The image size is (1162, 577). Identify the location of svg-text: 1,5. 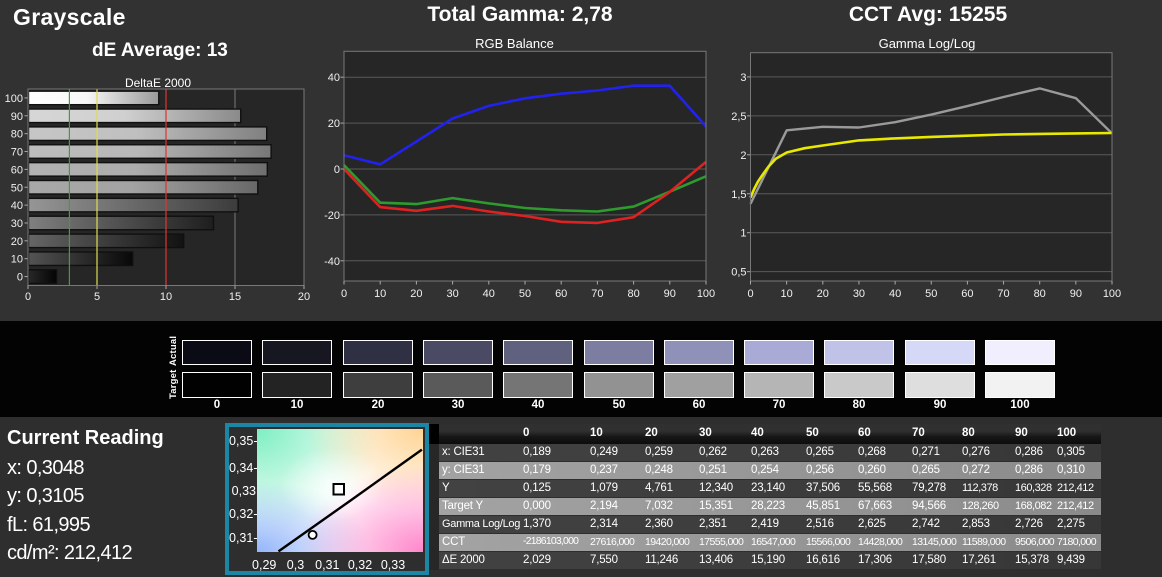
(738, 195).